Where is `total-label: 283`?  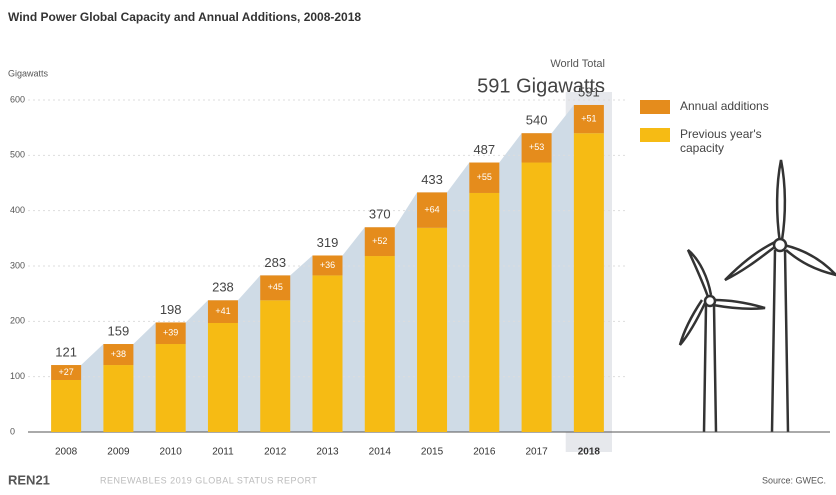 total-label: 283 is located at coordinates (275, 262).